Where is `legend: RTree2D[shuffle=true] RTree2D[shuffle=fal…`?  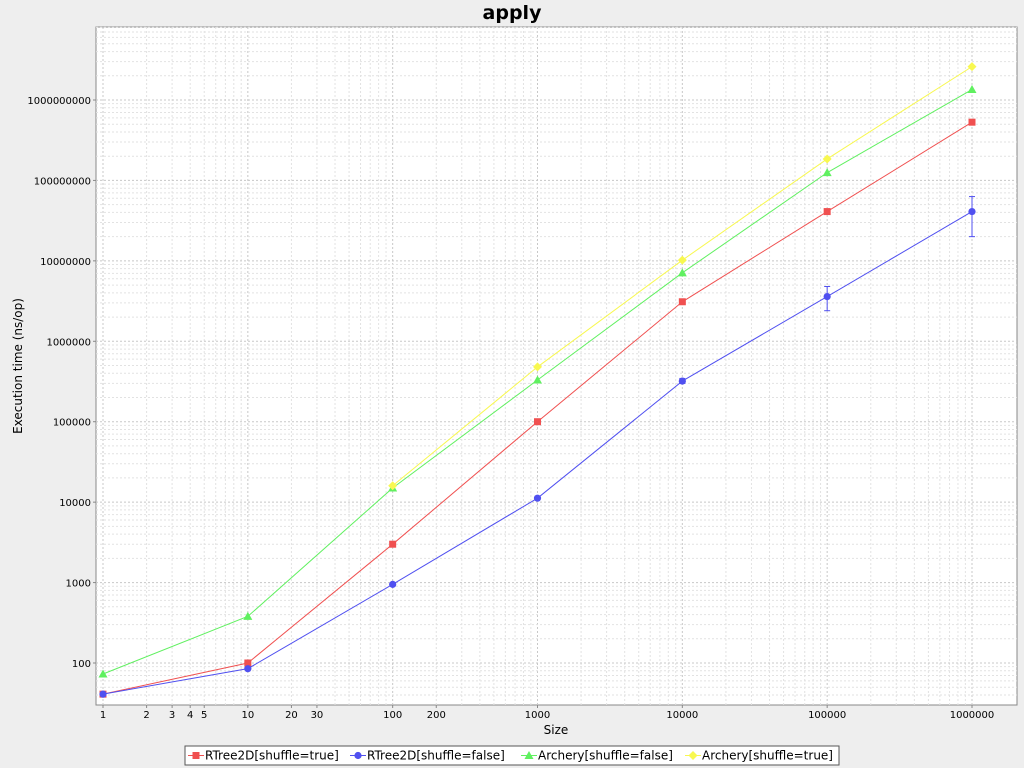 legend: RTree2D[shuffle=true] RTree2D[shuffle=fal… is located at coordinates (512, 755).